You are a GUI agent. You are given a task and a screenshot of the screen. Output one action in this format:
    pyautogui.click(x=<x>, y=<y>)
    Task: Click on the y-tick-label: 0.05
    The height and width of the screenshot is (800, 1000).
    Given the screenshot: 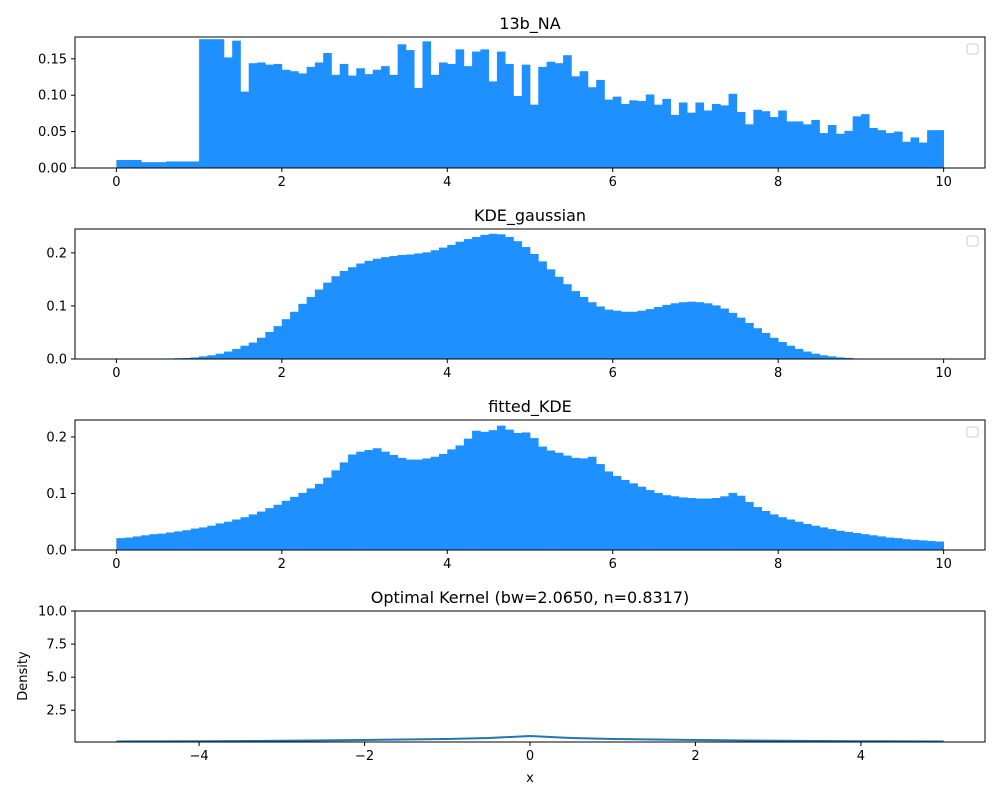 What is the action you would take?
    pyautogui.click(x=52, y=132)
    